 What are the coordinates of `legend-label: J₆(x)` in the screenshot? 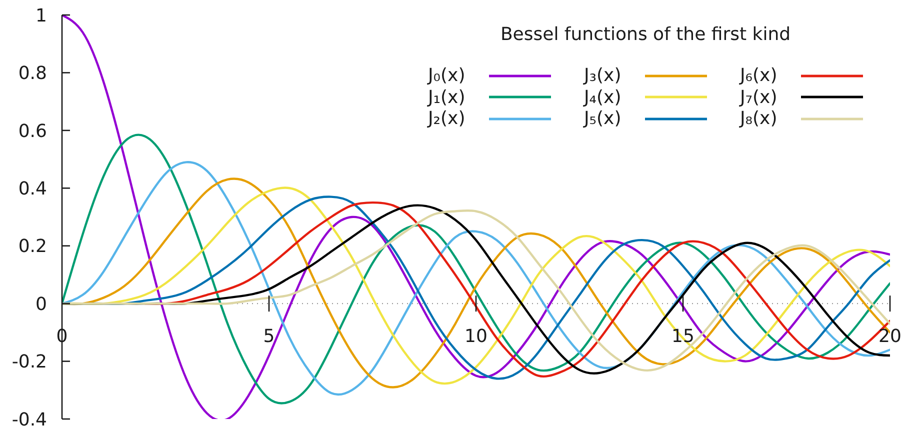 It's located at (759, 75).